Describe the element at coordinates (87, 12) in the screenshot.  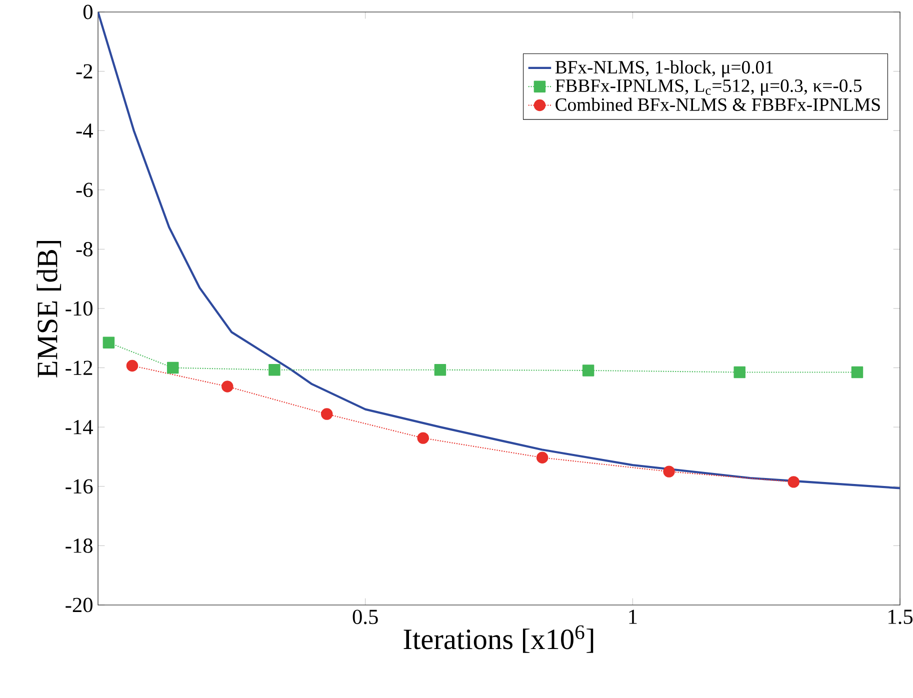
I see `y-tick-label: 0` at that location.